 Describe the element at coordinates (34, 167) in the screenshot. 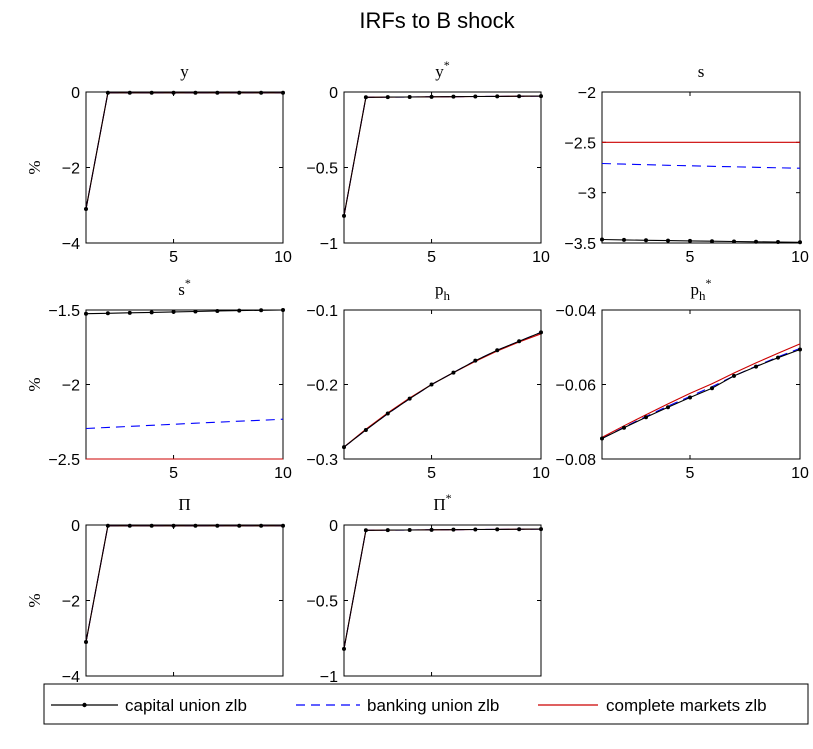

I see `y-axis-label: %` at that location.